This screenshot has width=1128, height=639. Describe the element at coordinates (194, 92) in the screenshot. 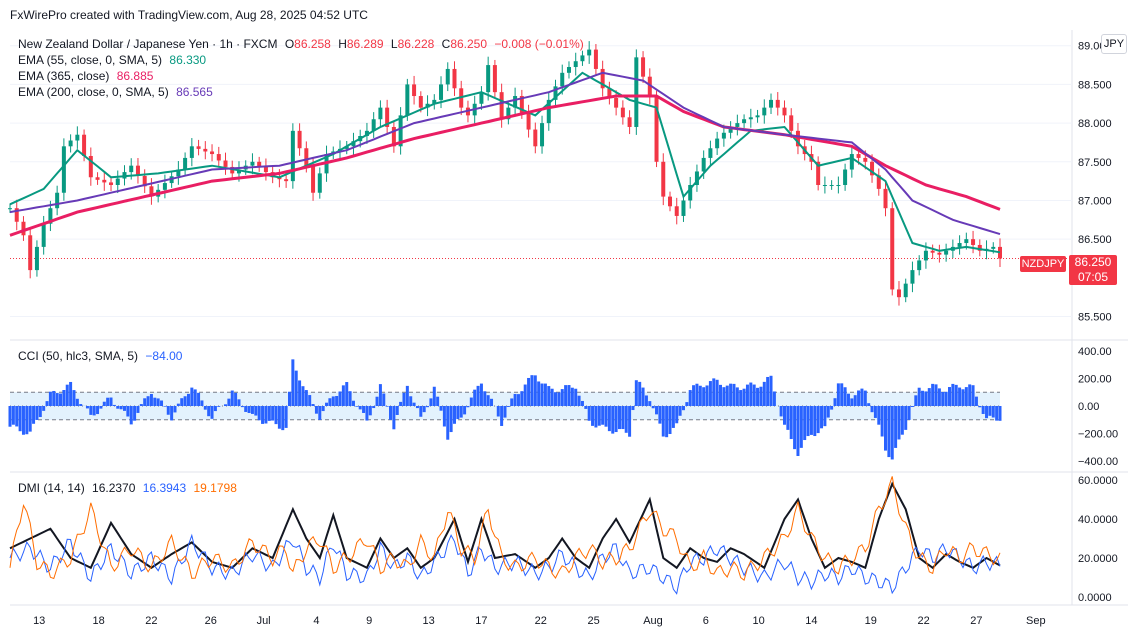

I see `ema200-value: 86.565` at that location.